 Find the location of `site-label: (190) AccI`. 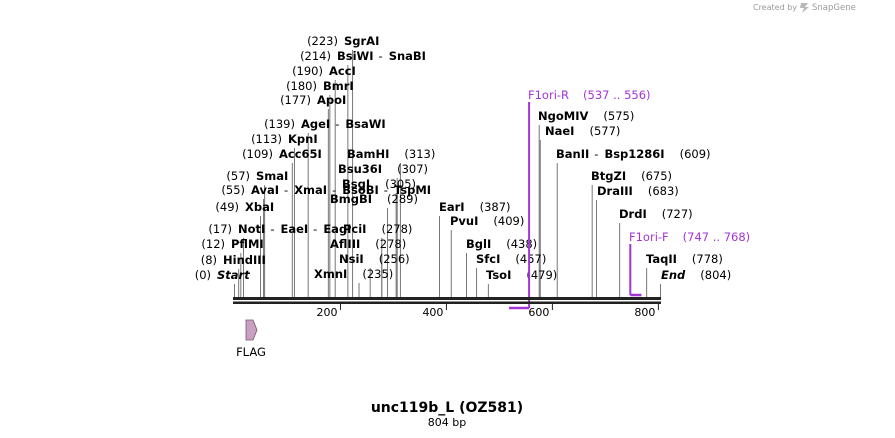

site-label: (190) AccI is located at coordinates (324, 71).